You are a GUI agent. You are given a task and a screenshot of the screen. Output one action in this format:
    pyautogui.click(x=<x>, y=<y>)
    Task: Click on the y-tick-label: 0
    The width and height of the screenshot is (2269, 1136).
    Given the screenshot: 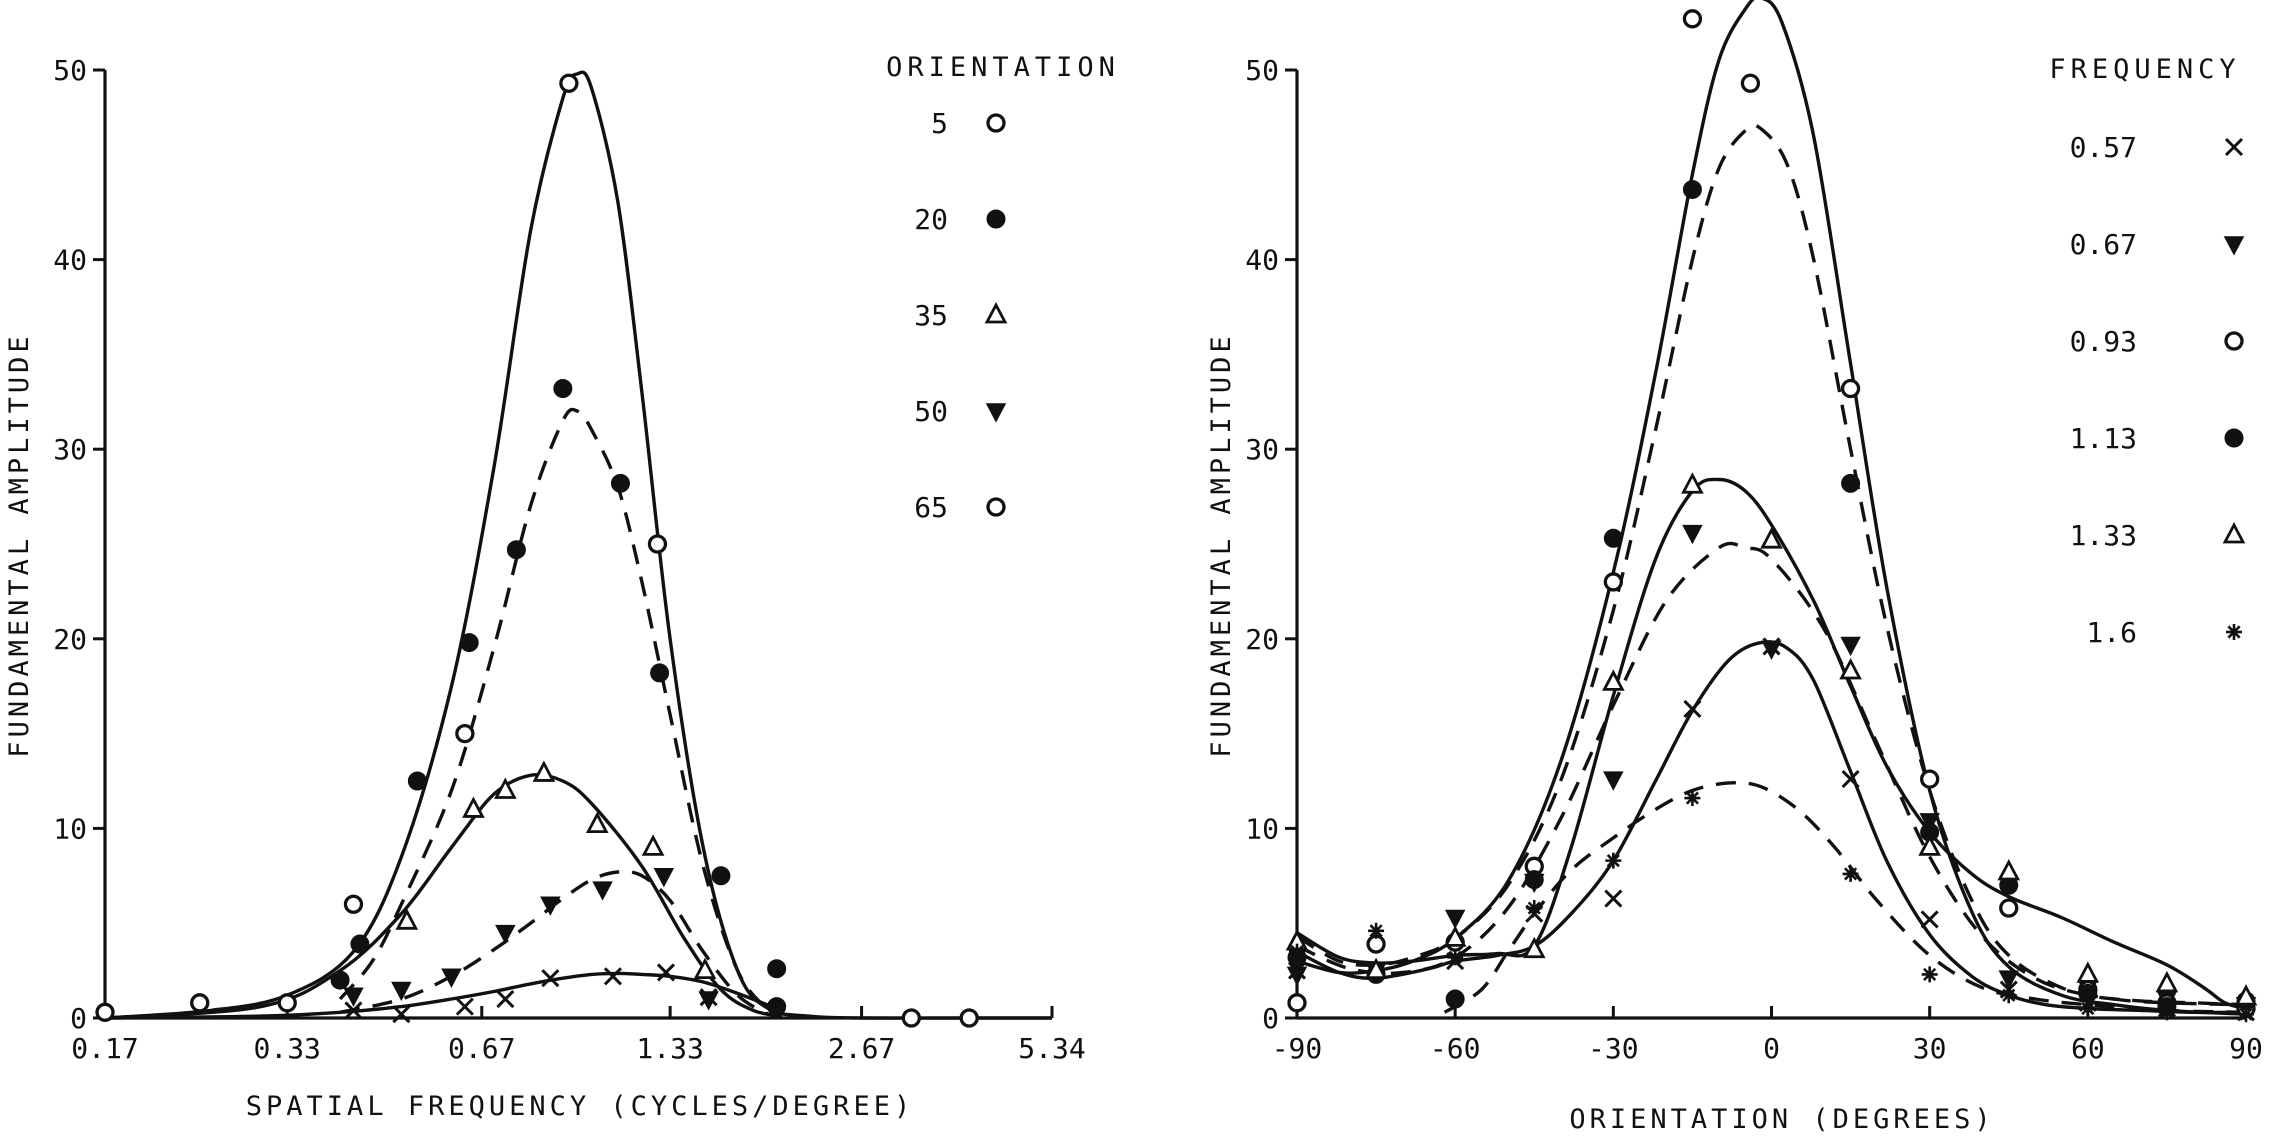 What is the action you would take?
    pyautogui.click(x=1270, y=1018)
    